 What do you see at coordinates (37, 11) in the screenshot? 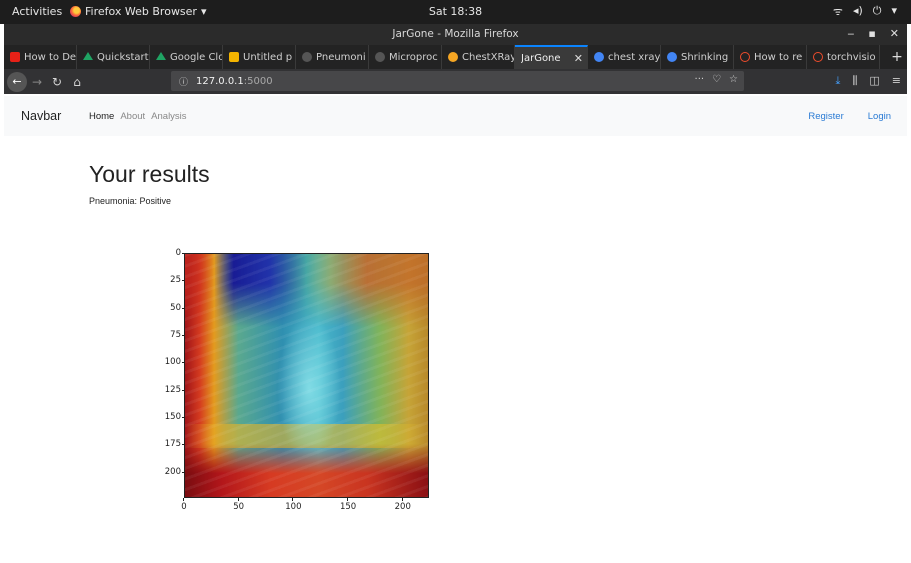
I see `activities-button: Activities` at bounding box center [37, 11].